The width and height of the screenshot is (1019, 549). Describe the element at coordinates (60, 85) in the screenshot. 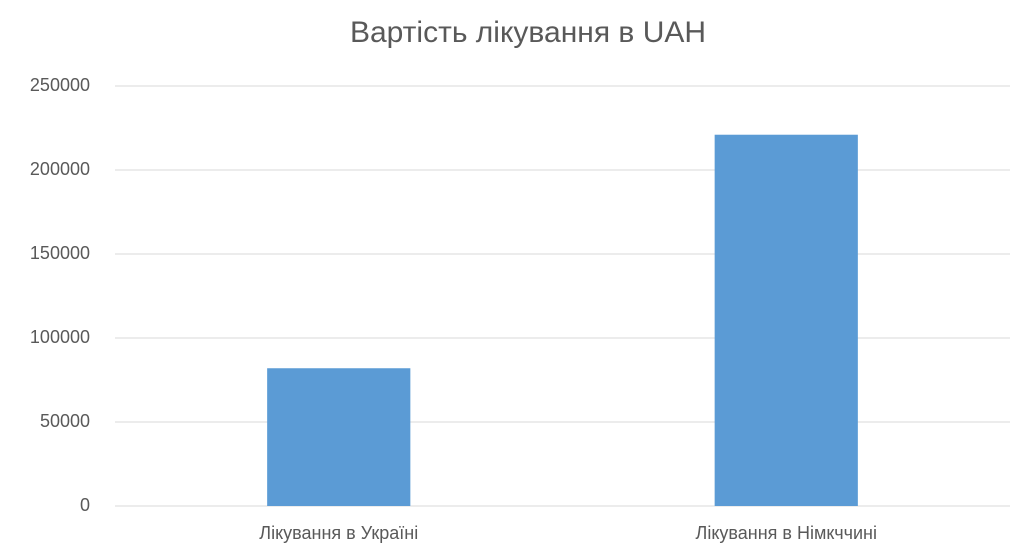

I see `y-tick-label: 250000` at that location.